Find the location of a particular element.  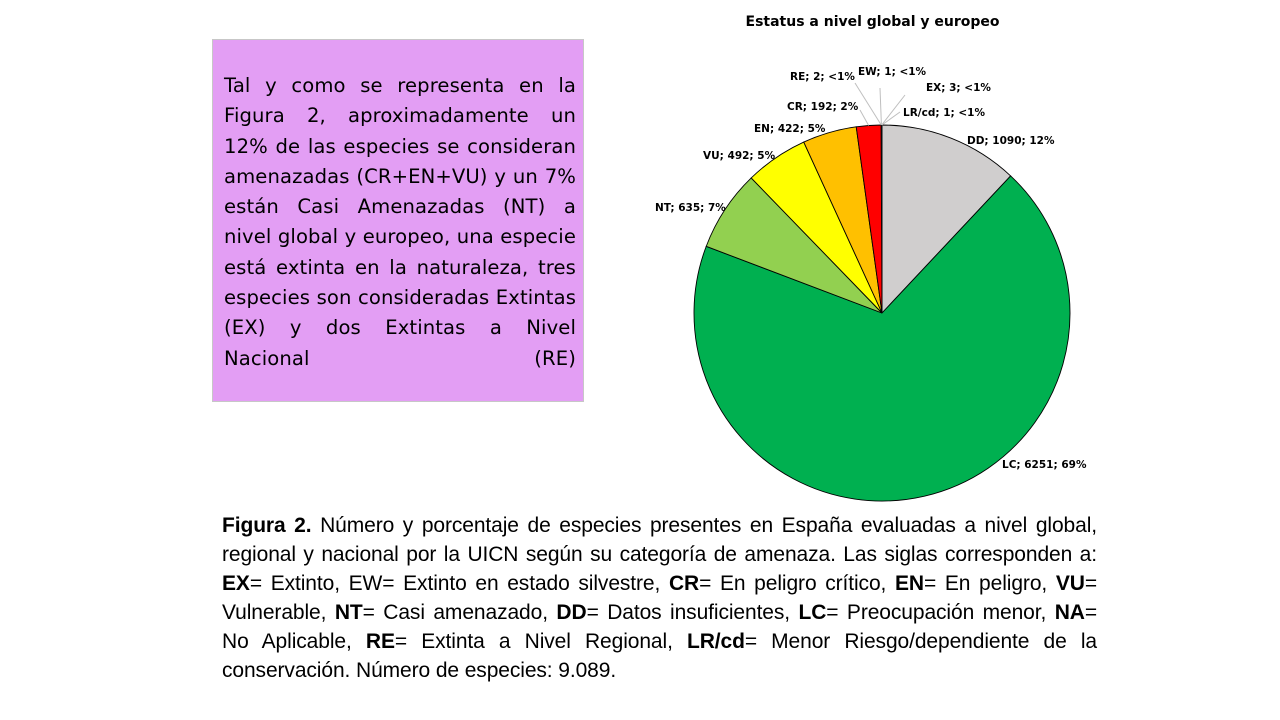

data-label-lc: LC; 6251; 69% is located at coordinates (1044, 465).